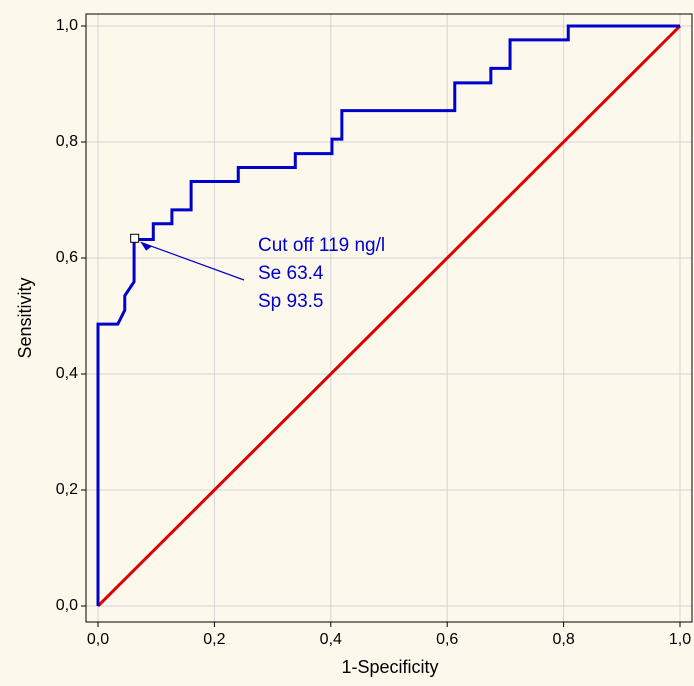 The width and height of the screenshot is (694, 686). I want to click on y-tick-label: 0,0, so click(67, 605).